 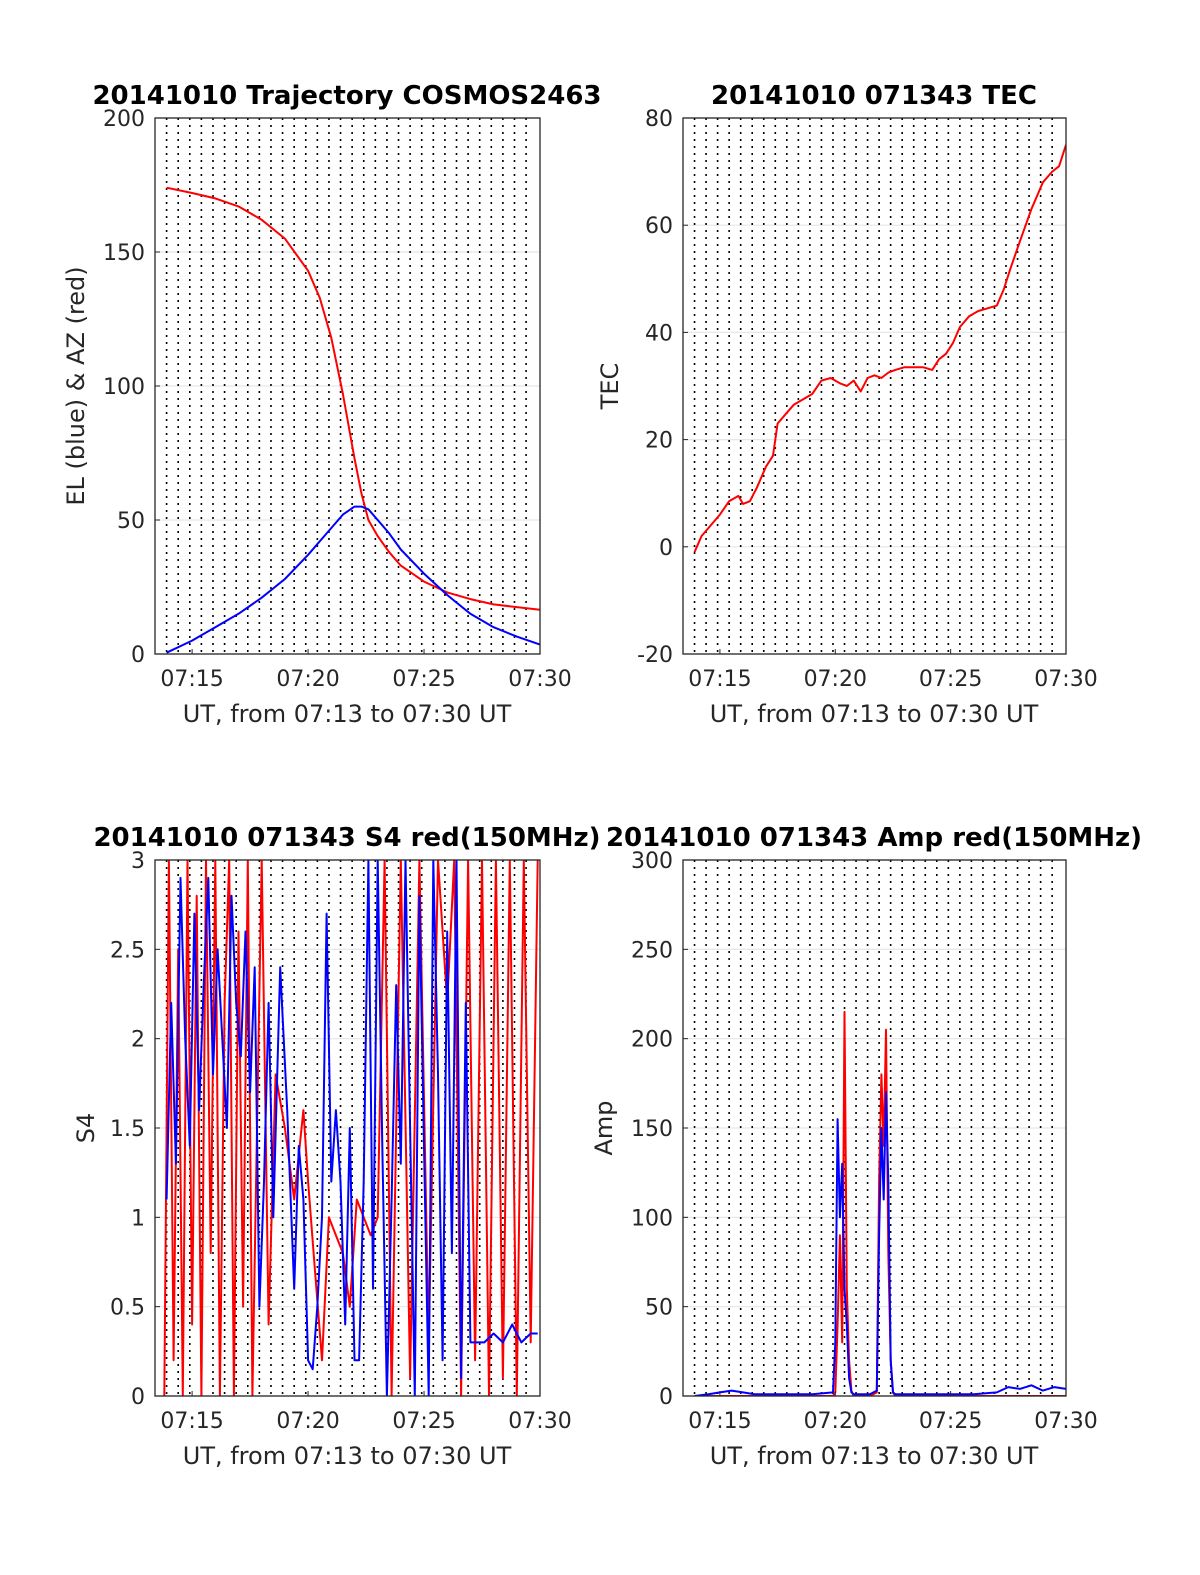 I want to click on series-s4, so click(x=351, y=1128).